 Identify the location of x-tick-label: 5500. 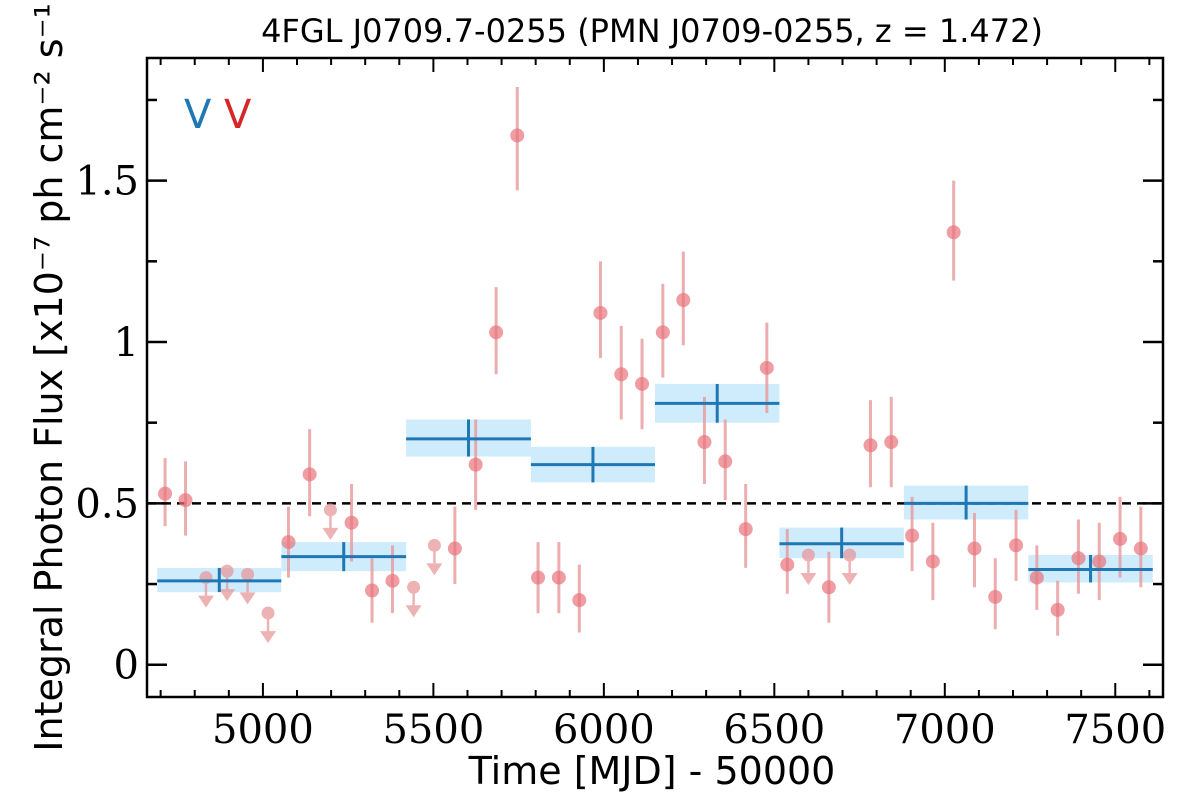
(433, 730).